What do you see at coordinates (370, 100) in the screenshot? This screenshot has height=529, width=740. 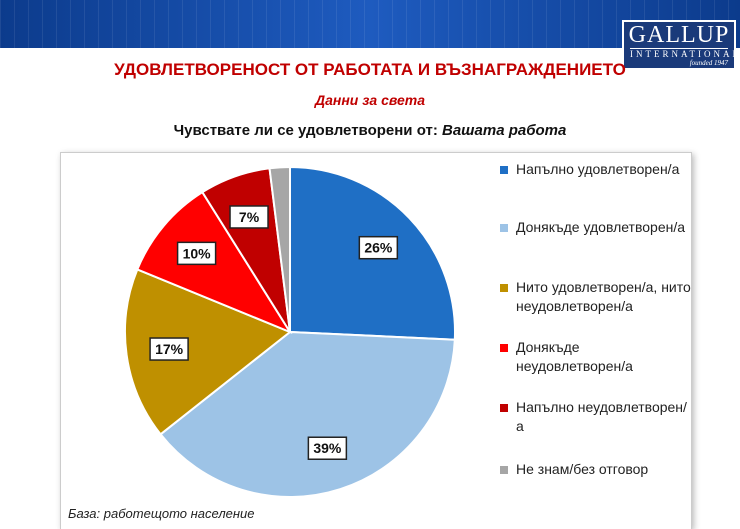 I see `subtitle: Данни за света` at bounding box center [370, 100].